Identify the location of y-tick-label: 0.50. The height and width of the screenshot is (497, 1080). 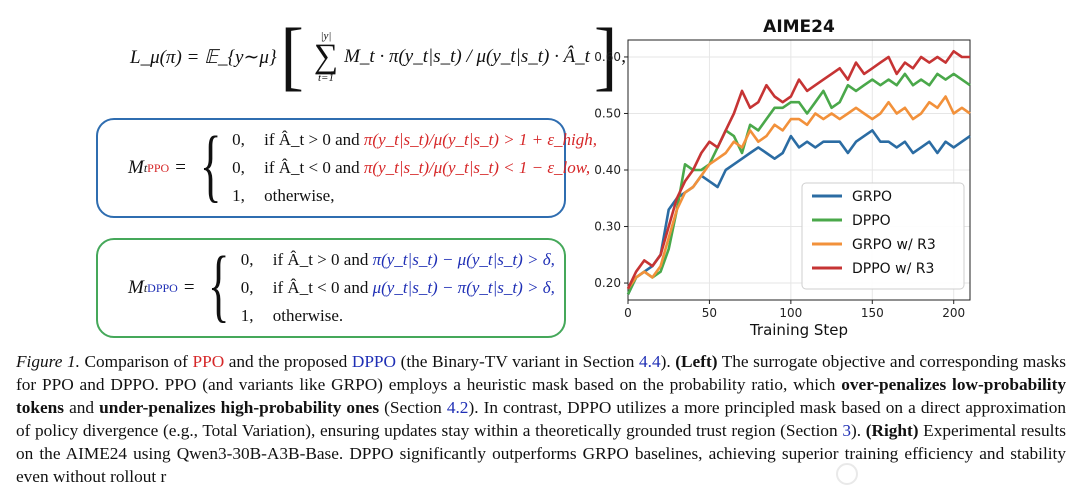
(607, 113).